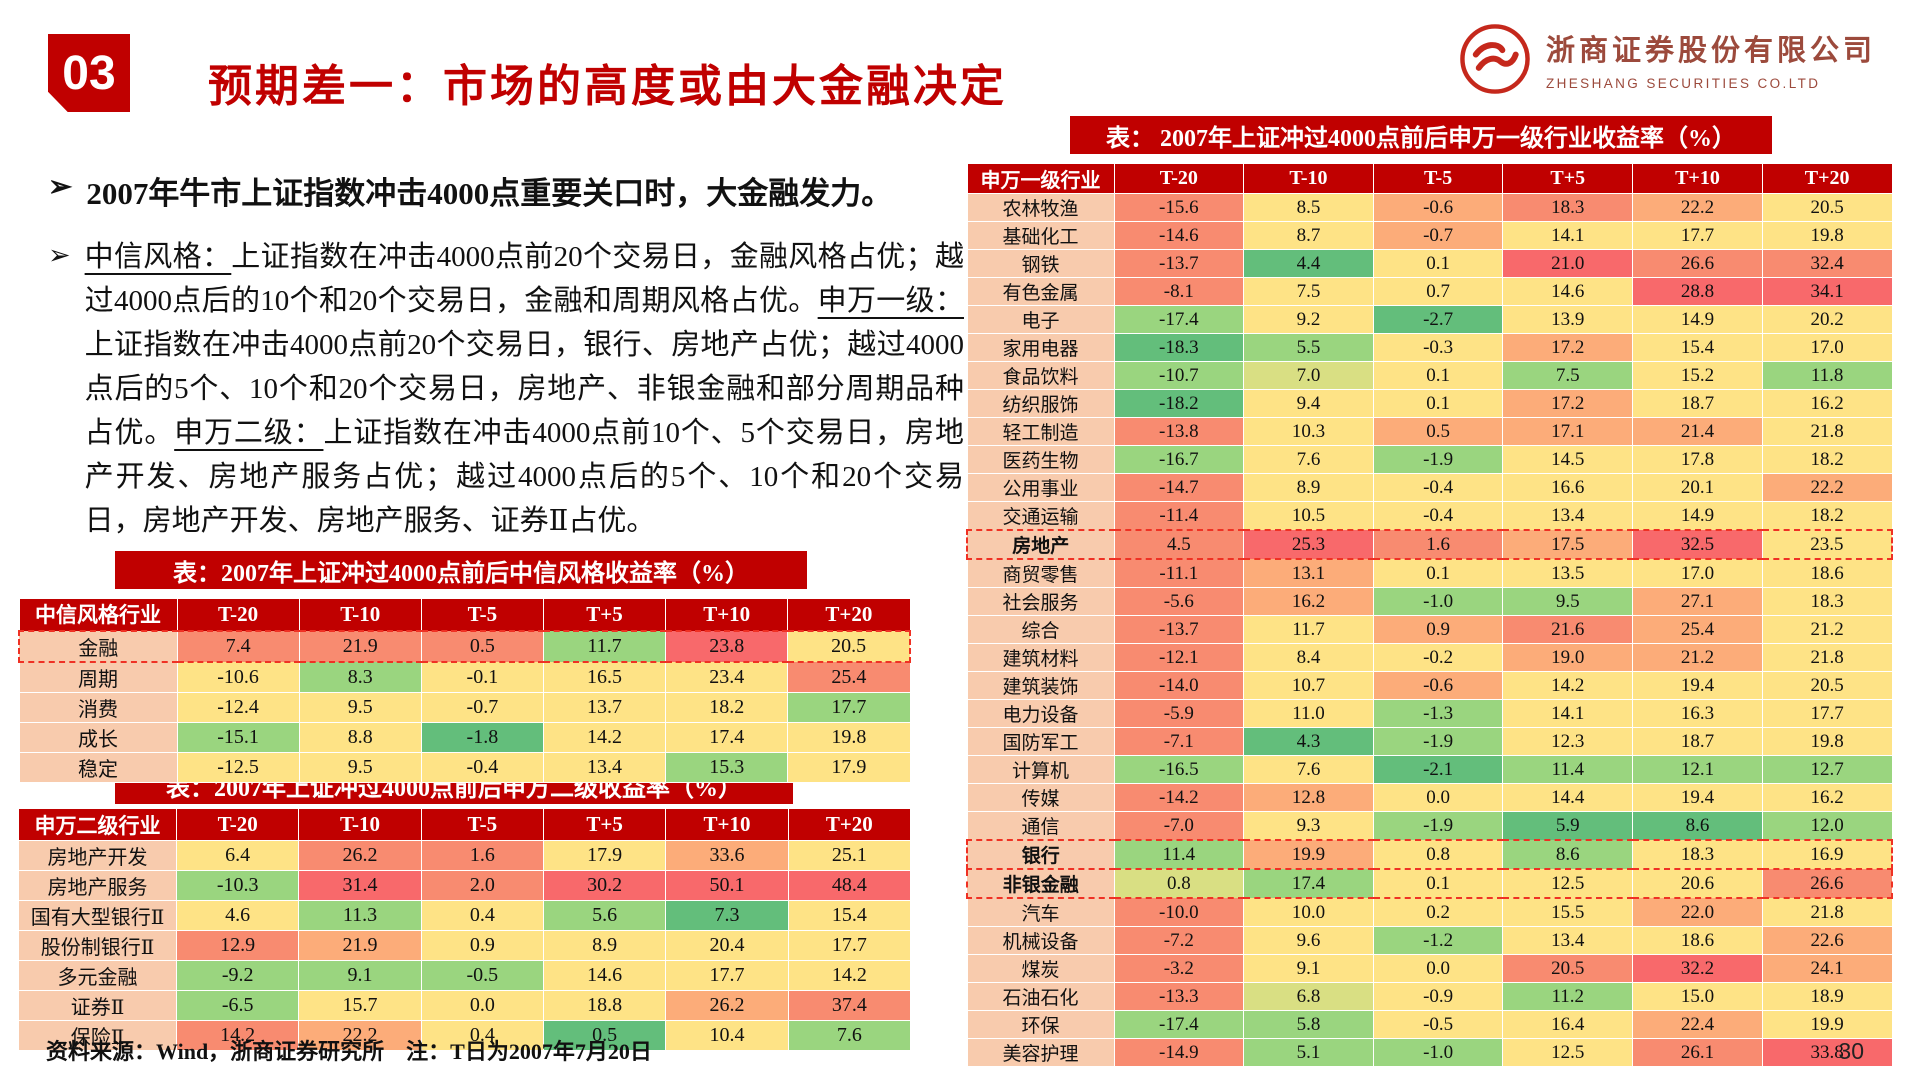 The width and height of the screenshot is (1920, 1080). Describe the element at coordinates (1179, 459) in the screenshot. I see `heatmap-cell: -16.7` at that location.